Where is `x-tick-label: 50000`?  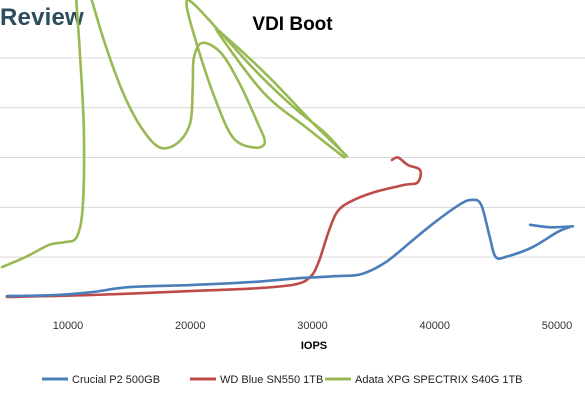
x-tick-label: 50000 is located at coordinates (557, 326).